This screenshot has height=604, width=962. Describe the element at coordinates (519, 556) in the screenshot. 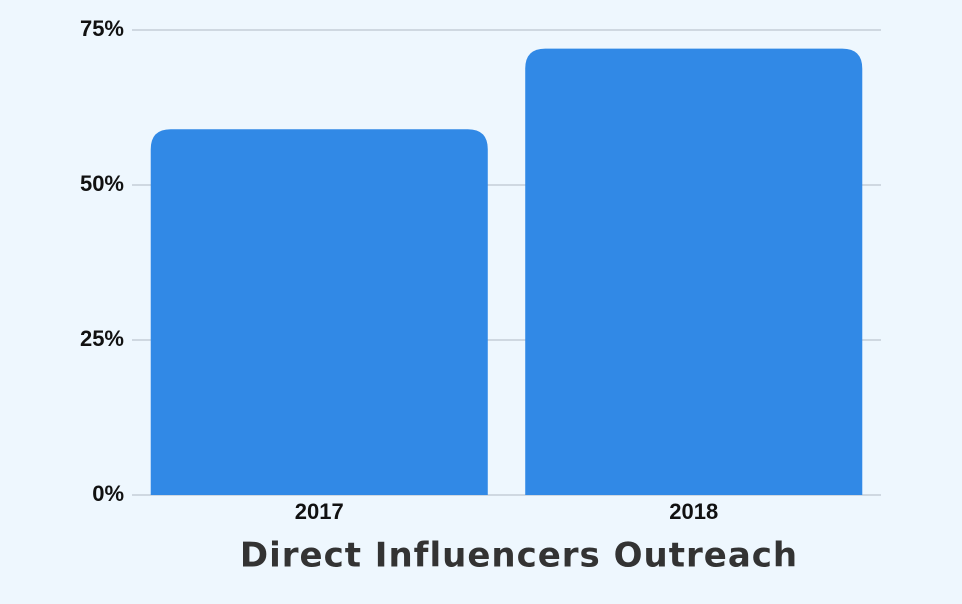

I see `chart-title: Direct Influencers Outreach` at that location.